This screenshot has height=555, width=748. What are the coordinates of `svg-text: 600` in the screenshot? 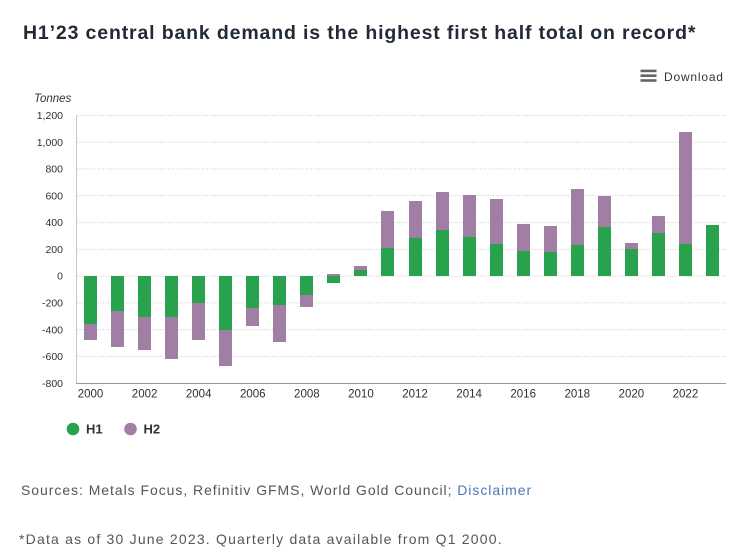 It's located at (54, 196).